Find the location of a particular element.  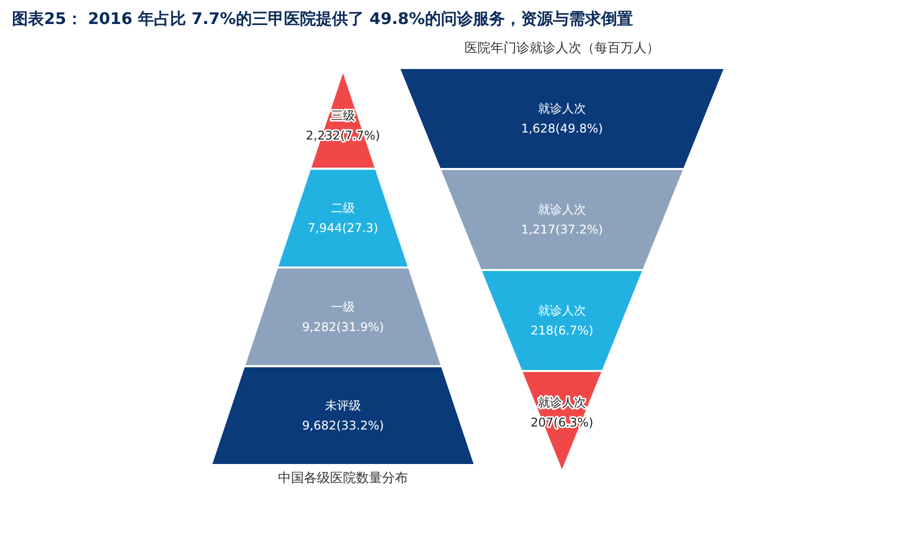

data-label: 1,628(49.8%) is located at coordinates (562, 129).